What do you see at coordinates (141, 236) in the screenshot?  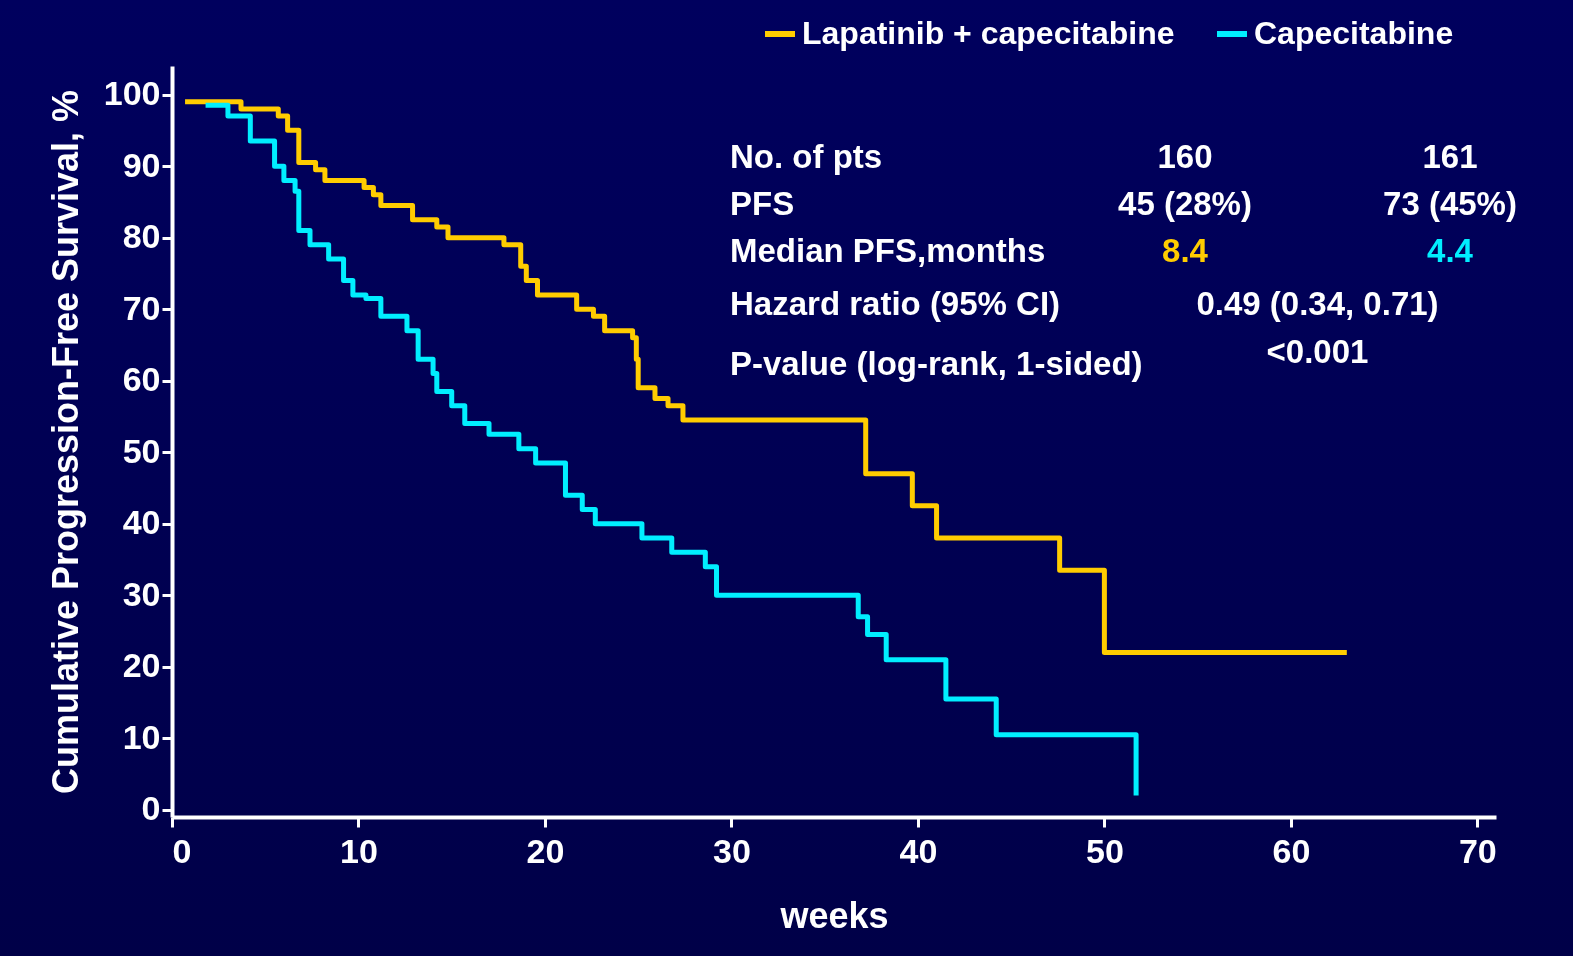 I see `y-tick-label: 80` at bounding box center [141, 236].